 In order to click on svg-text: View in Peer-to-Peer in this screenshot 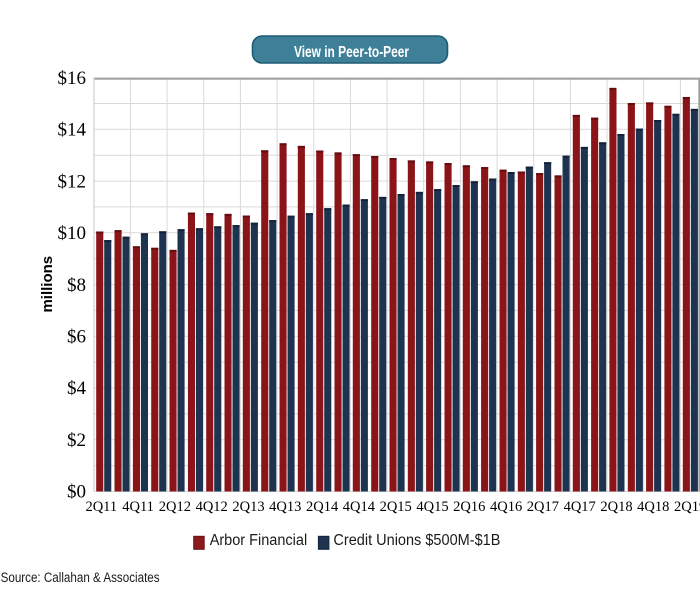, I will do `click(351, 52)`.